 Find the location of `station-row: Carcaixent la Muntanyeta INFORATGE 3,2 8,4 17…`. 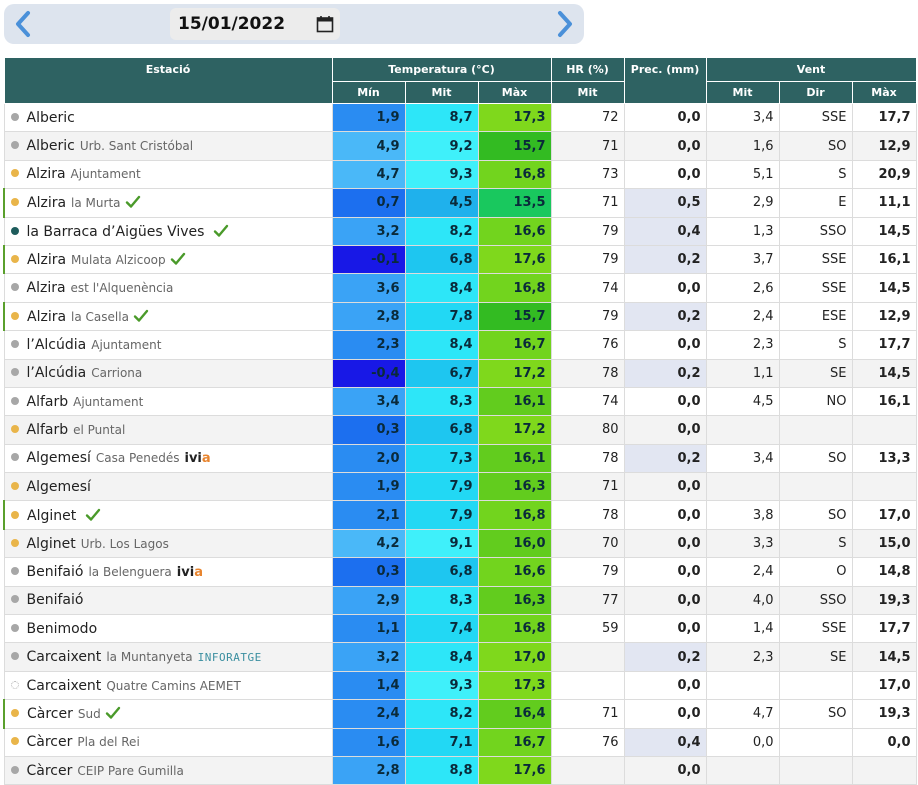

station-row: Carcaixent la Muntanyeta INFORATGE 3,2 8,4 17… is located at coordinates (460, 657).